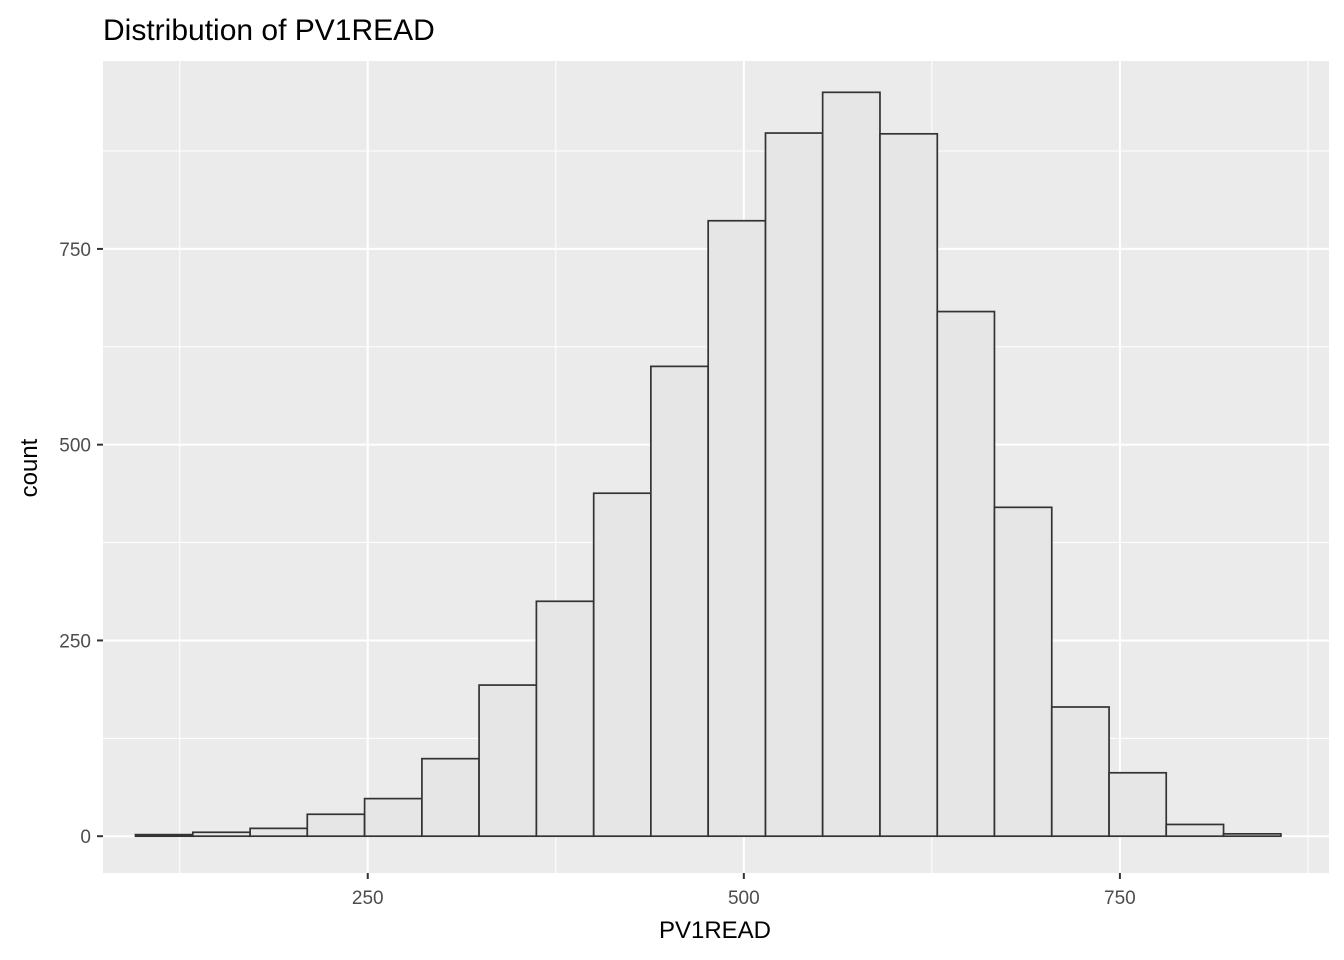 This screenshot has height=960, width=1344. What do you see at coordinates (744, 898) in the screenshot?
I see `x-tick-label: 500` at bounding box center [744, 898].